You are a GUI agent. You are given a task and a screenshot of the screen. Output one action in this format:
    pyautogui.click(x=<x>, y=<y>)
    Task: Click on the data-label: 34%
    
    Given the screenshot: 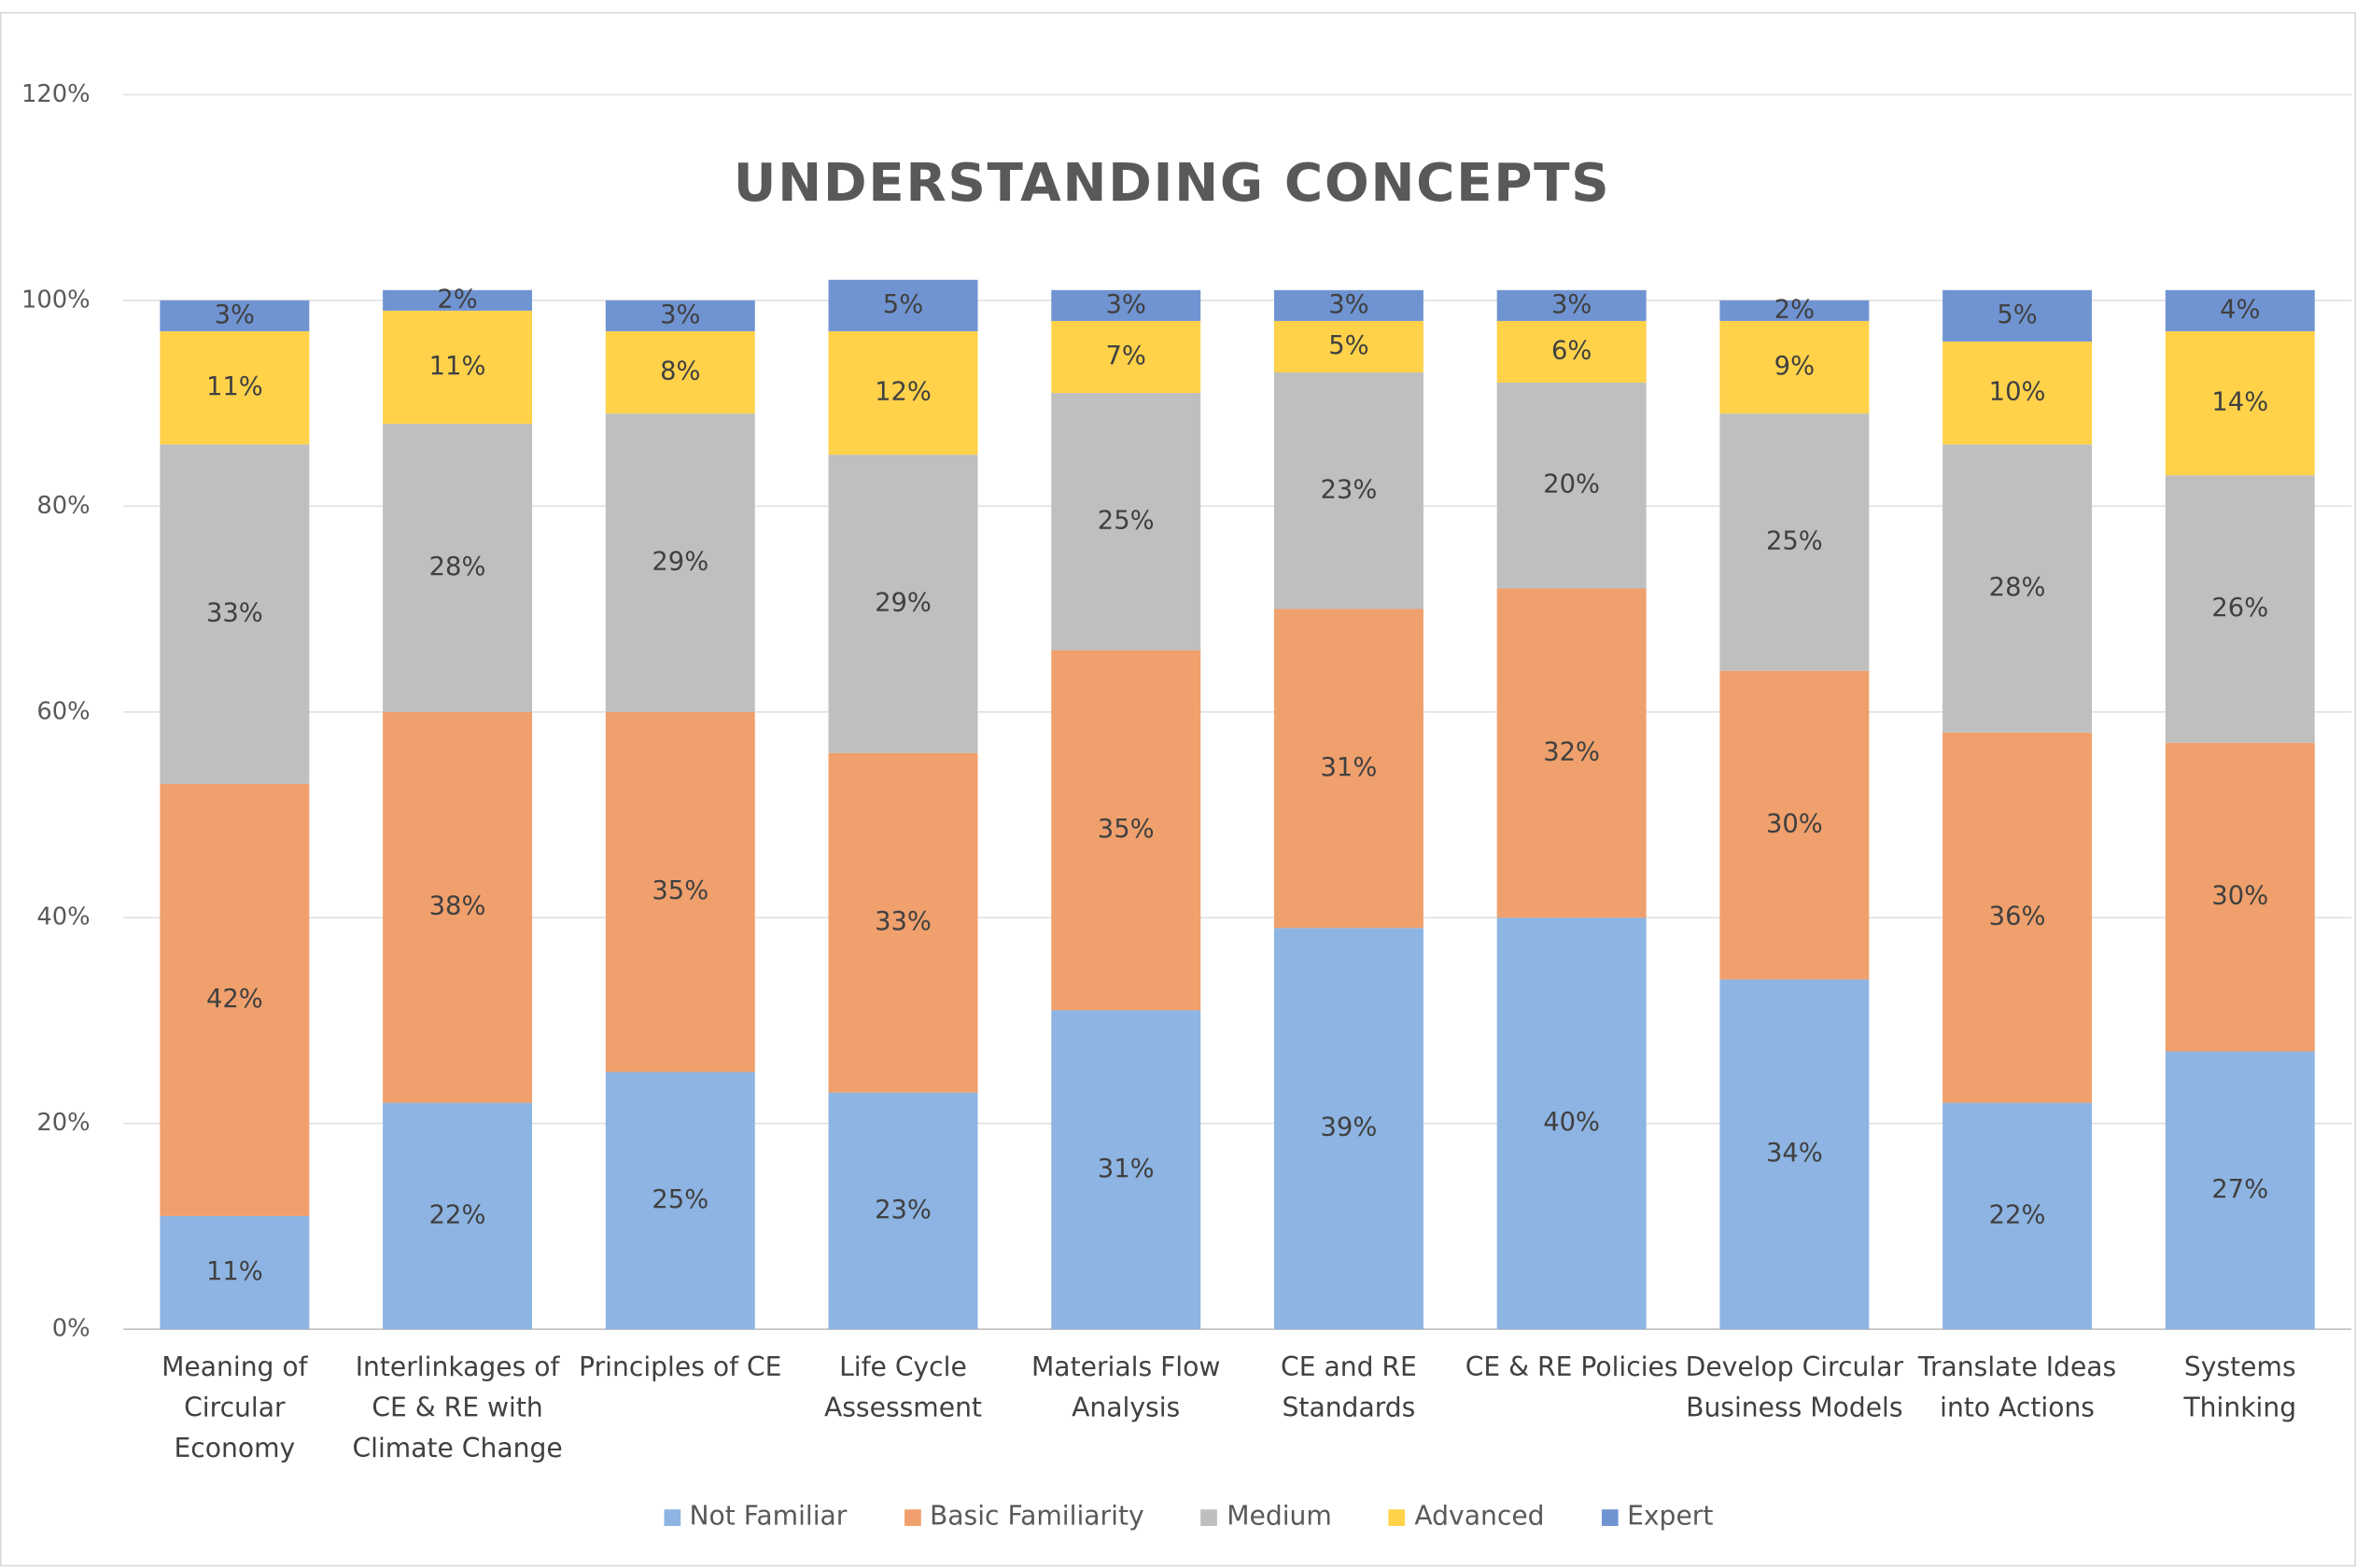 What is the action you would take?
    pyautogui.click(x=1794, y=1153)
    